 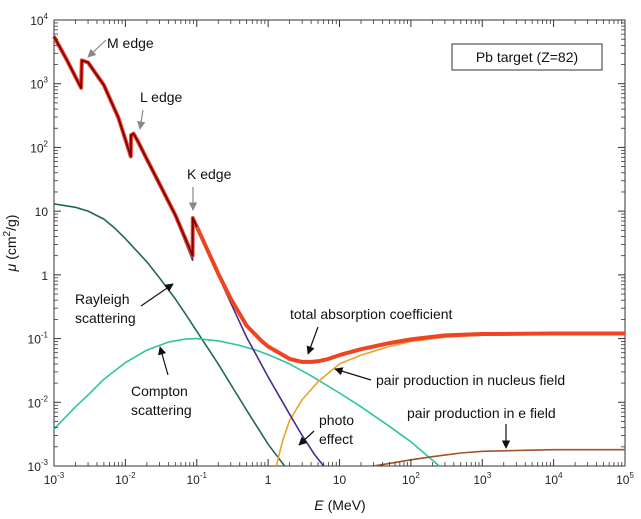 What do you see at coordinates (163, 361) in the screenshot?
I see `annotation-compton-arrow` at bounding box center [163, 361].